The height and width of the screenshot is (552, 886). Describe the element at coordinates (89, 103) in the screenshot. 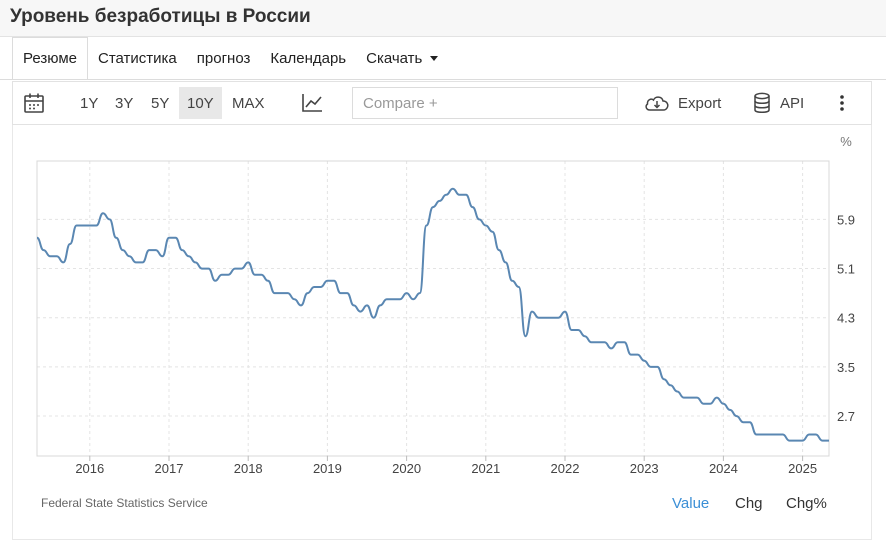

I see `range-1y-button: 1Y` at that location.